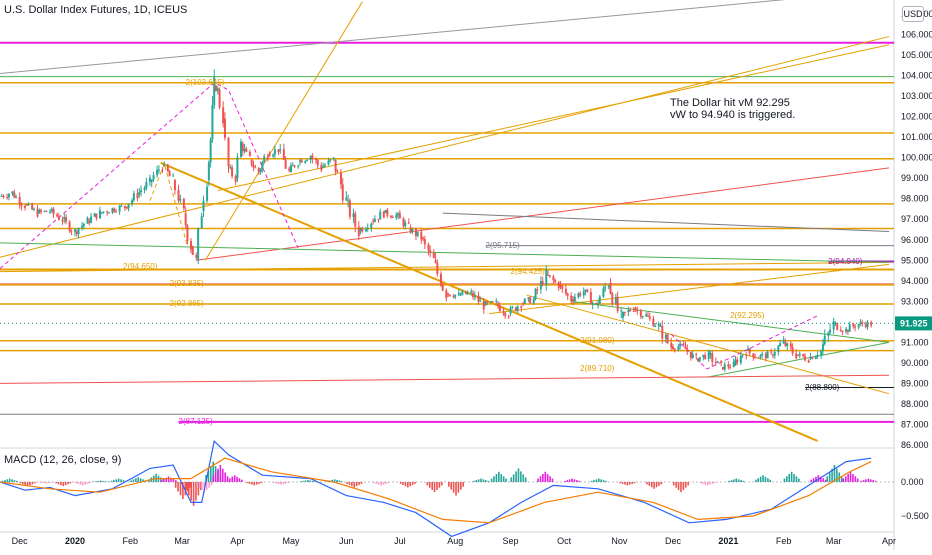 Image resolution: width=932 pixels, height=555 pixels. I want to click on price-annotation: 2(94.650), so click(140, 266).